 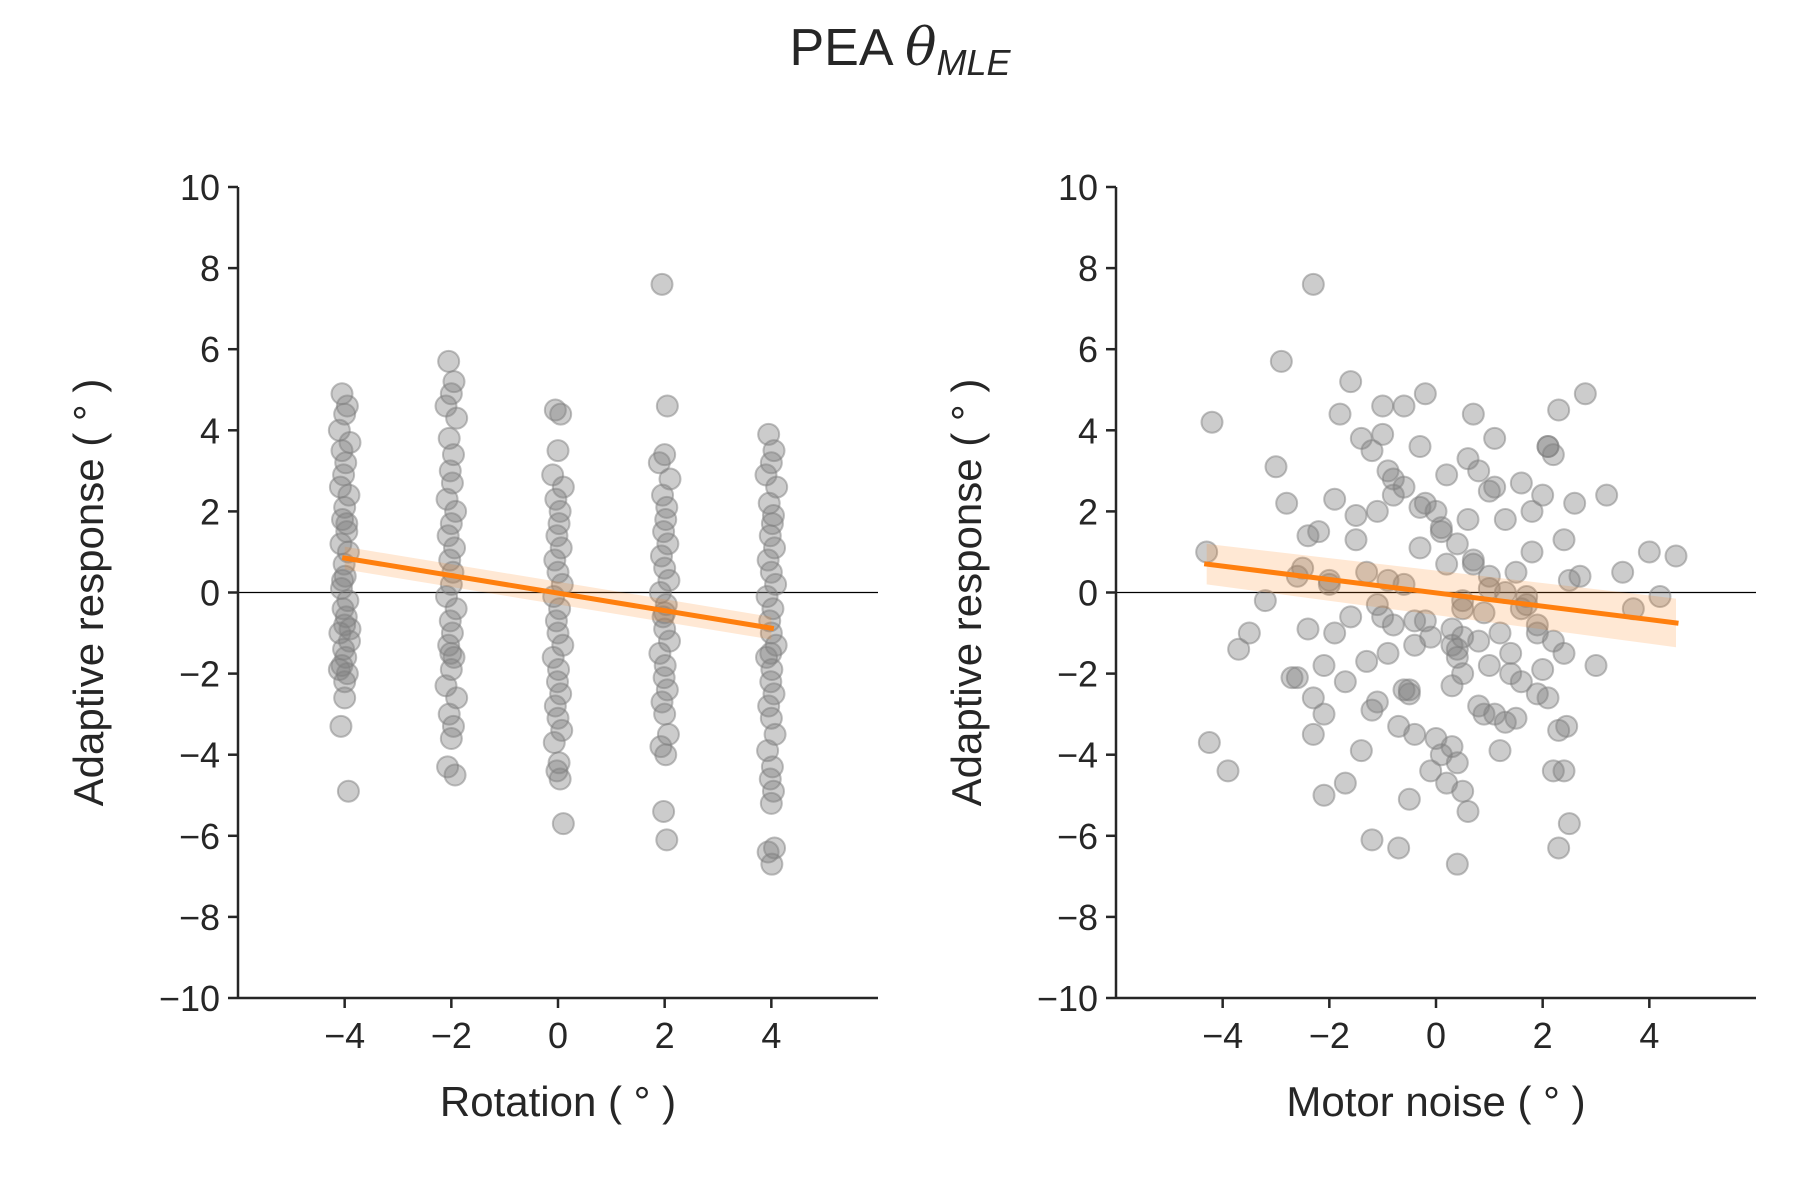 What do you see at coordinates (1078, 187) in the screenshot?
I see `y-tick-label: 10` at bounding box center [1078, 187].